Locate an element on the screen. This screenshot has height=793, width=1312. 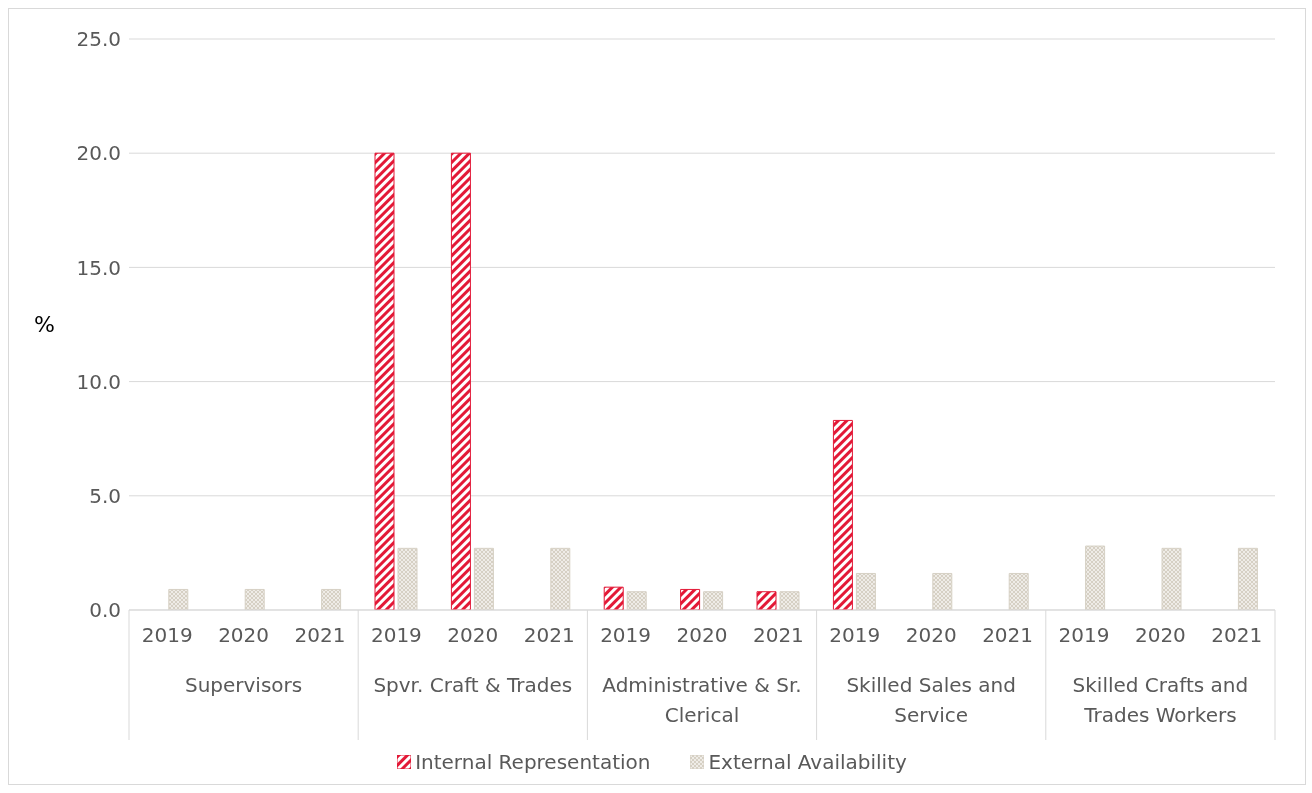
y-tick-label: 20.0 is located at coordinates (98, 153).